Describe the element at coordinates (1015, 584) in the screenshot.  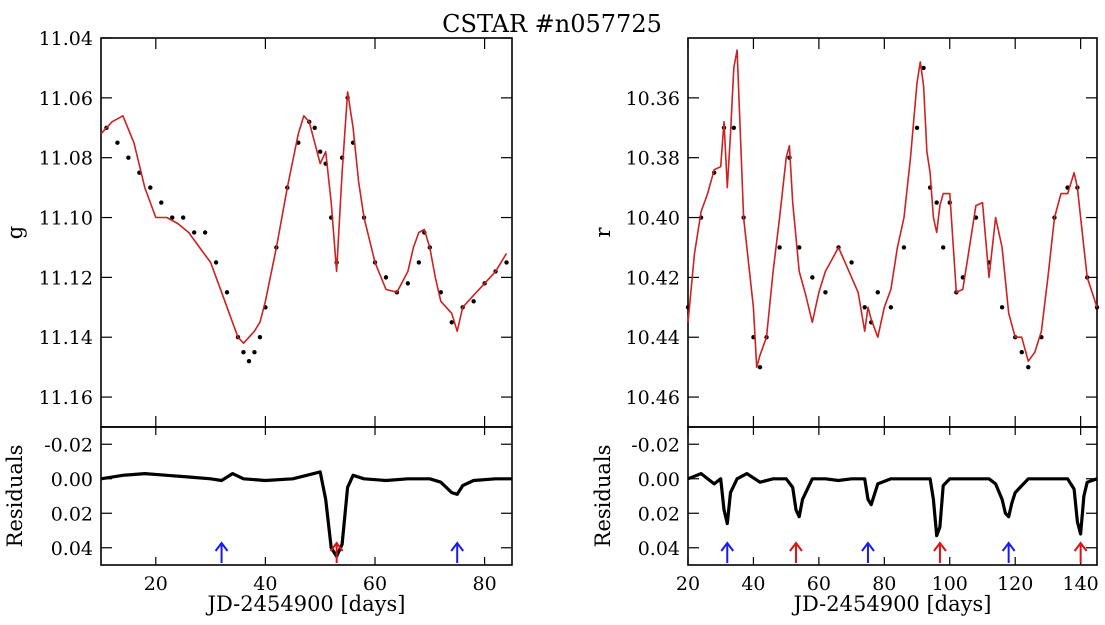
I see `x-tick-label: 120` at that location.